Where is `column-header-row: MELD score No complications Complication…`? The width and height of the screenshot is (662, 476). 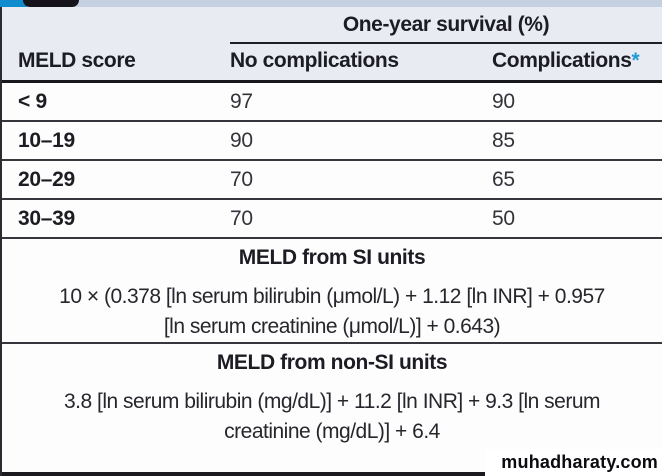 column-header-row: MELD score No complications Complication… is located at coordinates (332, 61).